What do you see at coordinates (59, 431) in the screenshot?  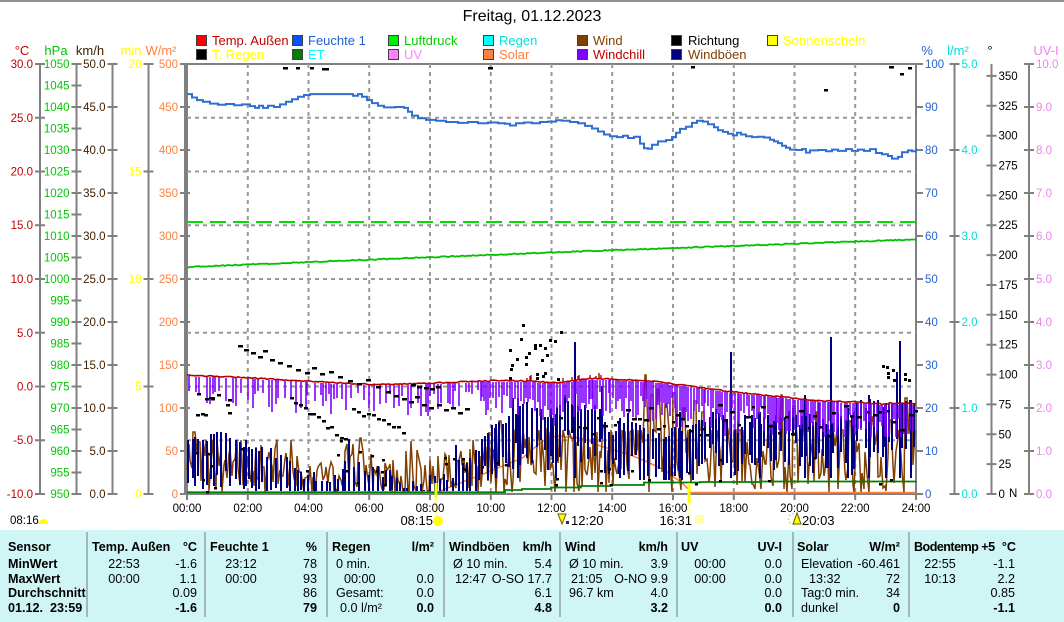 I see `svg-text: 965` at bounding box center [59, 431].